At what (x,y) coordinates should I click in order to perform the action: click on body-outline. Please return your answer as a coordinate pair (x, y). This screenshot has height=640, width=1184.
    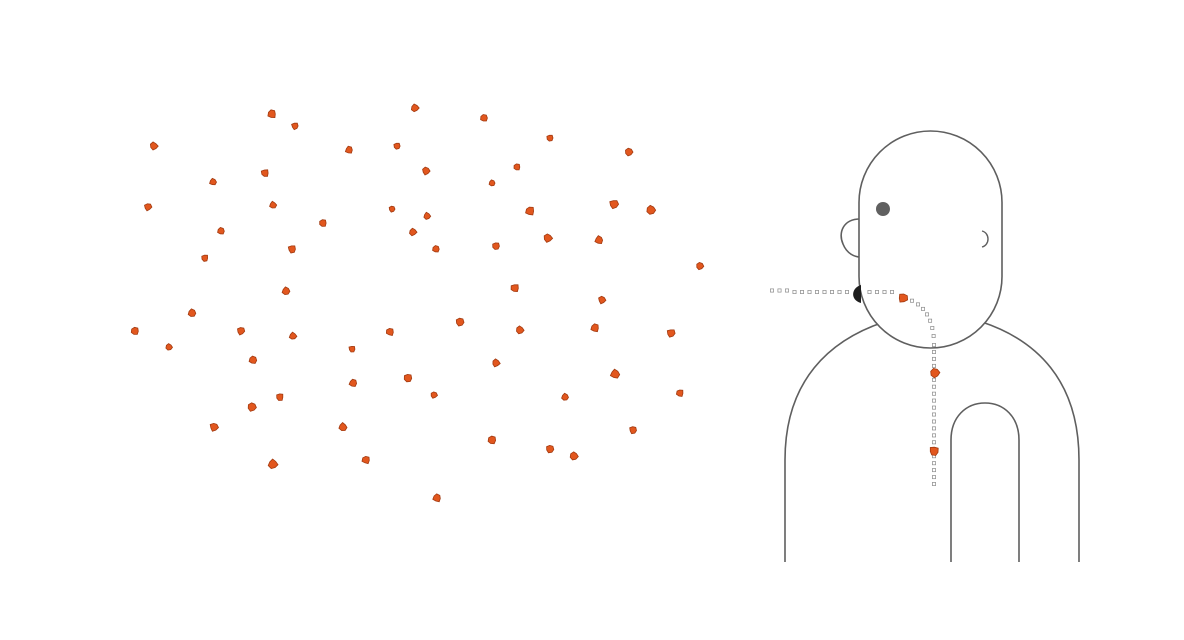
    Looking at the image, I should click on (932, 442).